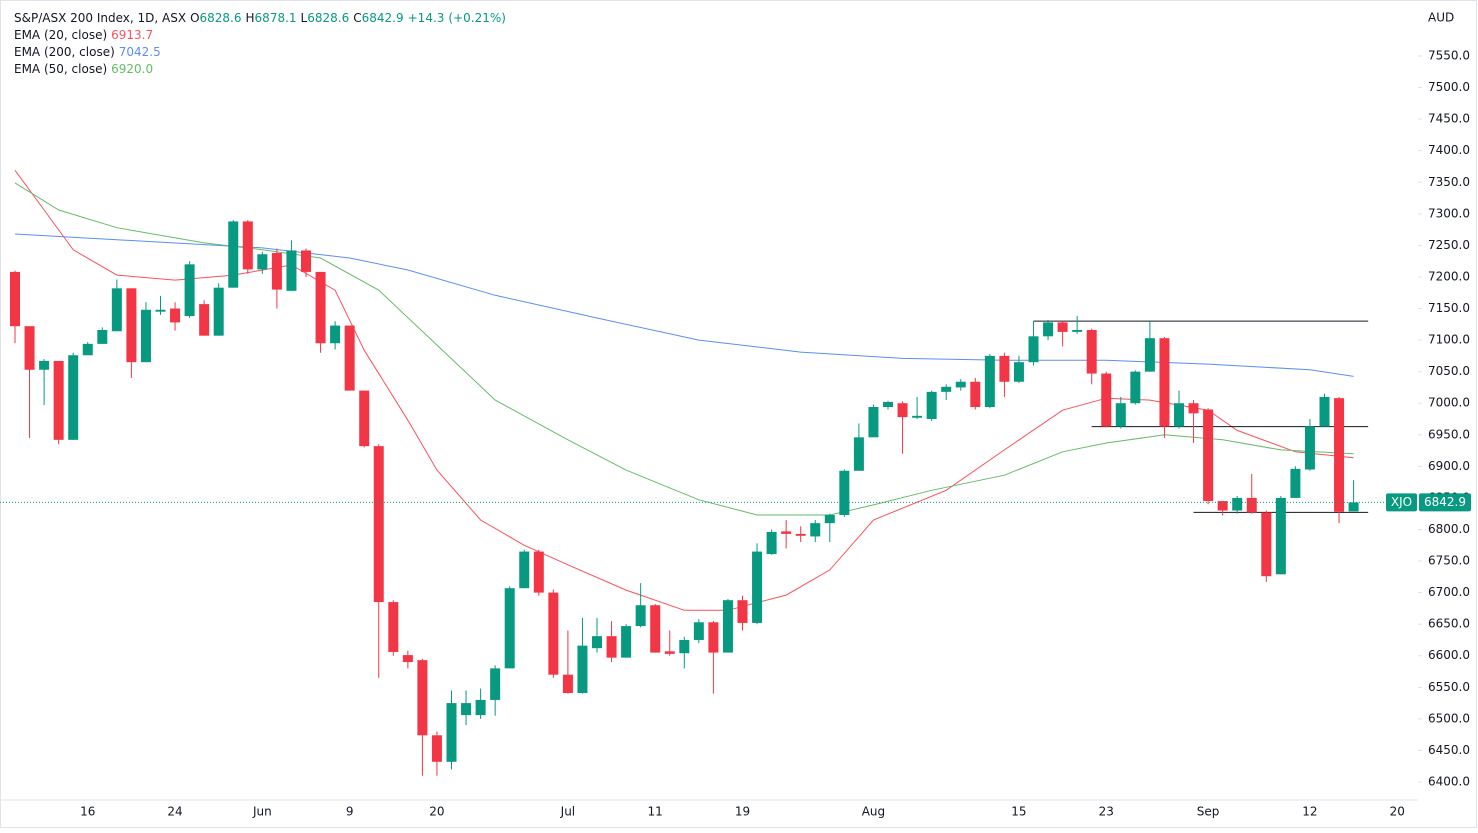 The image size is (1478, 833). Describe the element at coordinates (1449, 213) in the screenshot. I see `y-tick-label: 7300.0` at that location.